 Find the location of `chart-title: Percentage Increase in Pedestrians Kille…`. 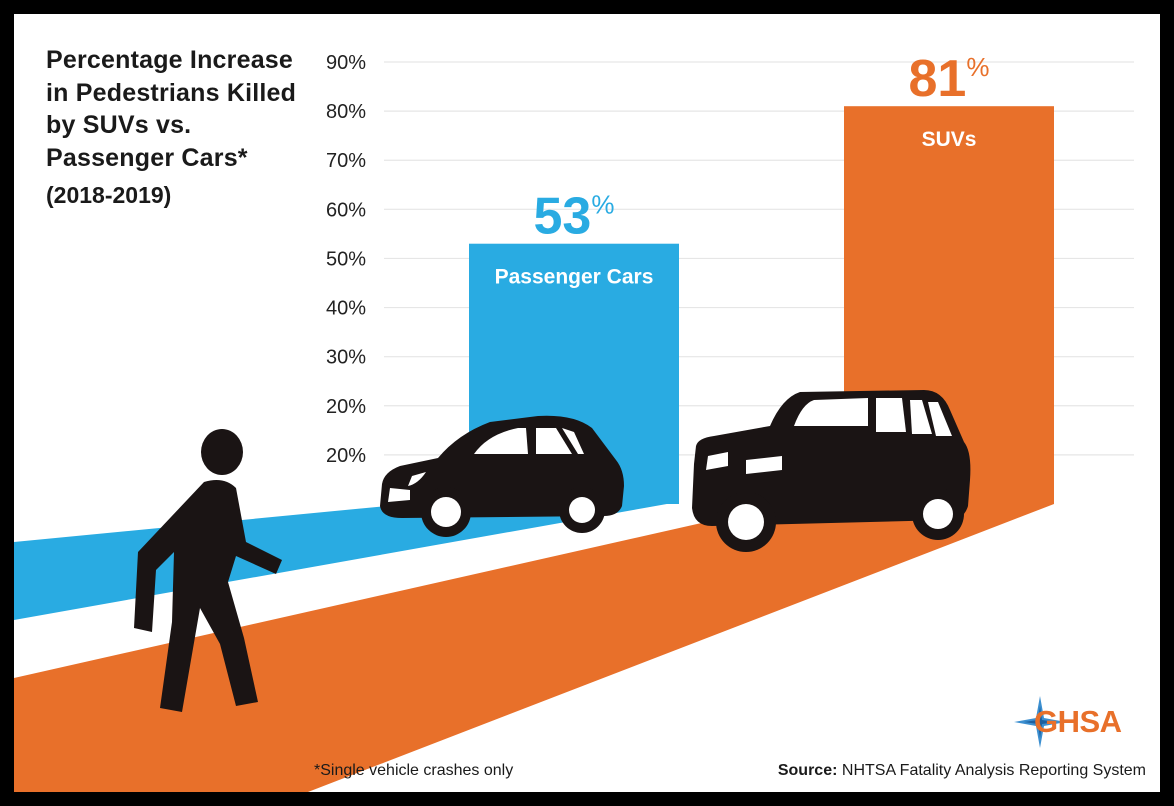

chart-title: Percentage Increase in Pedestrians Kille… is located at coordinates (171, 109).